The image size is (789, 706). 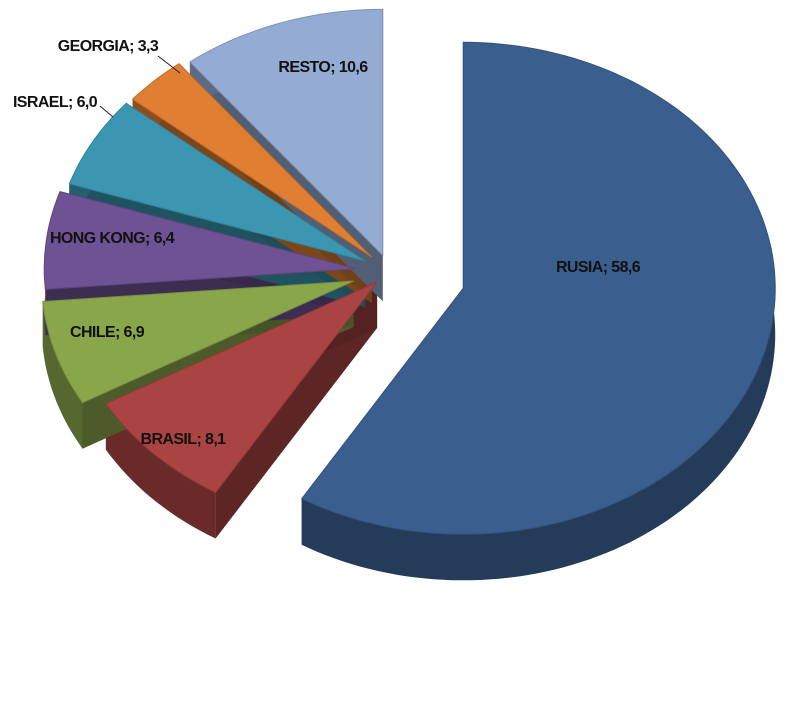 I want to click on data-label: GEORGIA; 3,3, so click(x=108, y=46).